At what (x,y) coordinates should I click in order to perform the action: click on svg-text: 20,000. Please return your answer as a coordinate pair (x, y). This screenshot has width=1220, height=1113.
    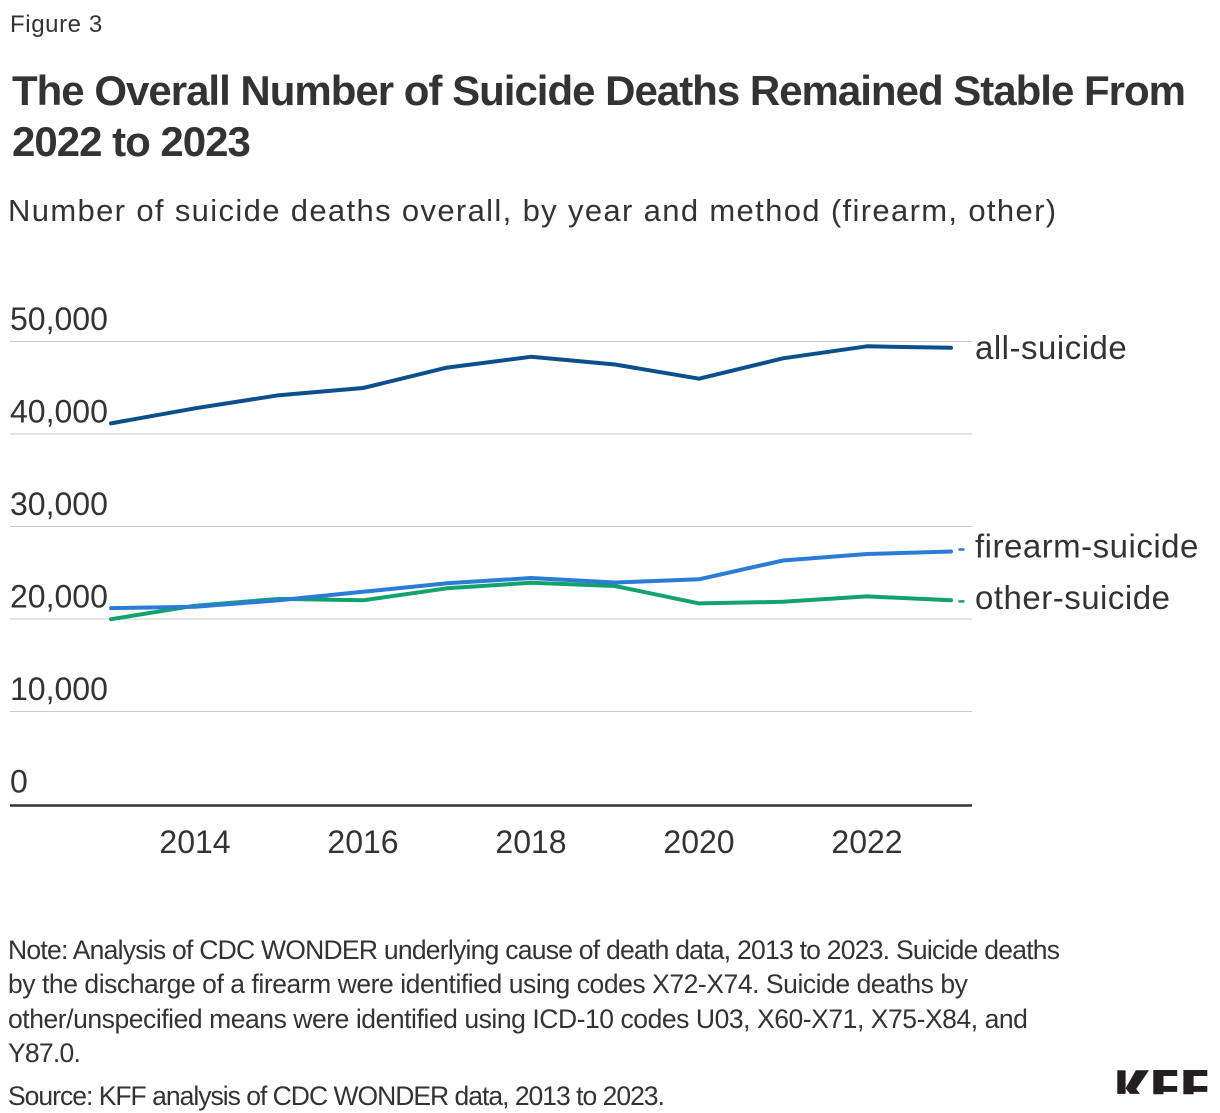
    Looking at the image, I should click on (59, 597).